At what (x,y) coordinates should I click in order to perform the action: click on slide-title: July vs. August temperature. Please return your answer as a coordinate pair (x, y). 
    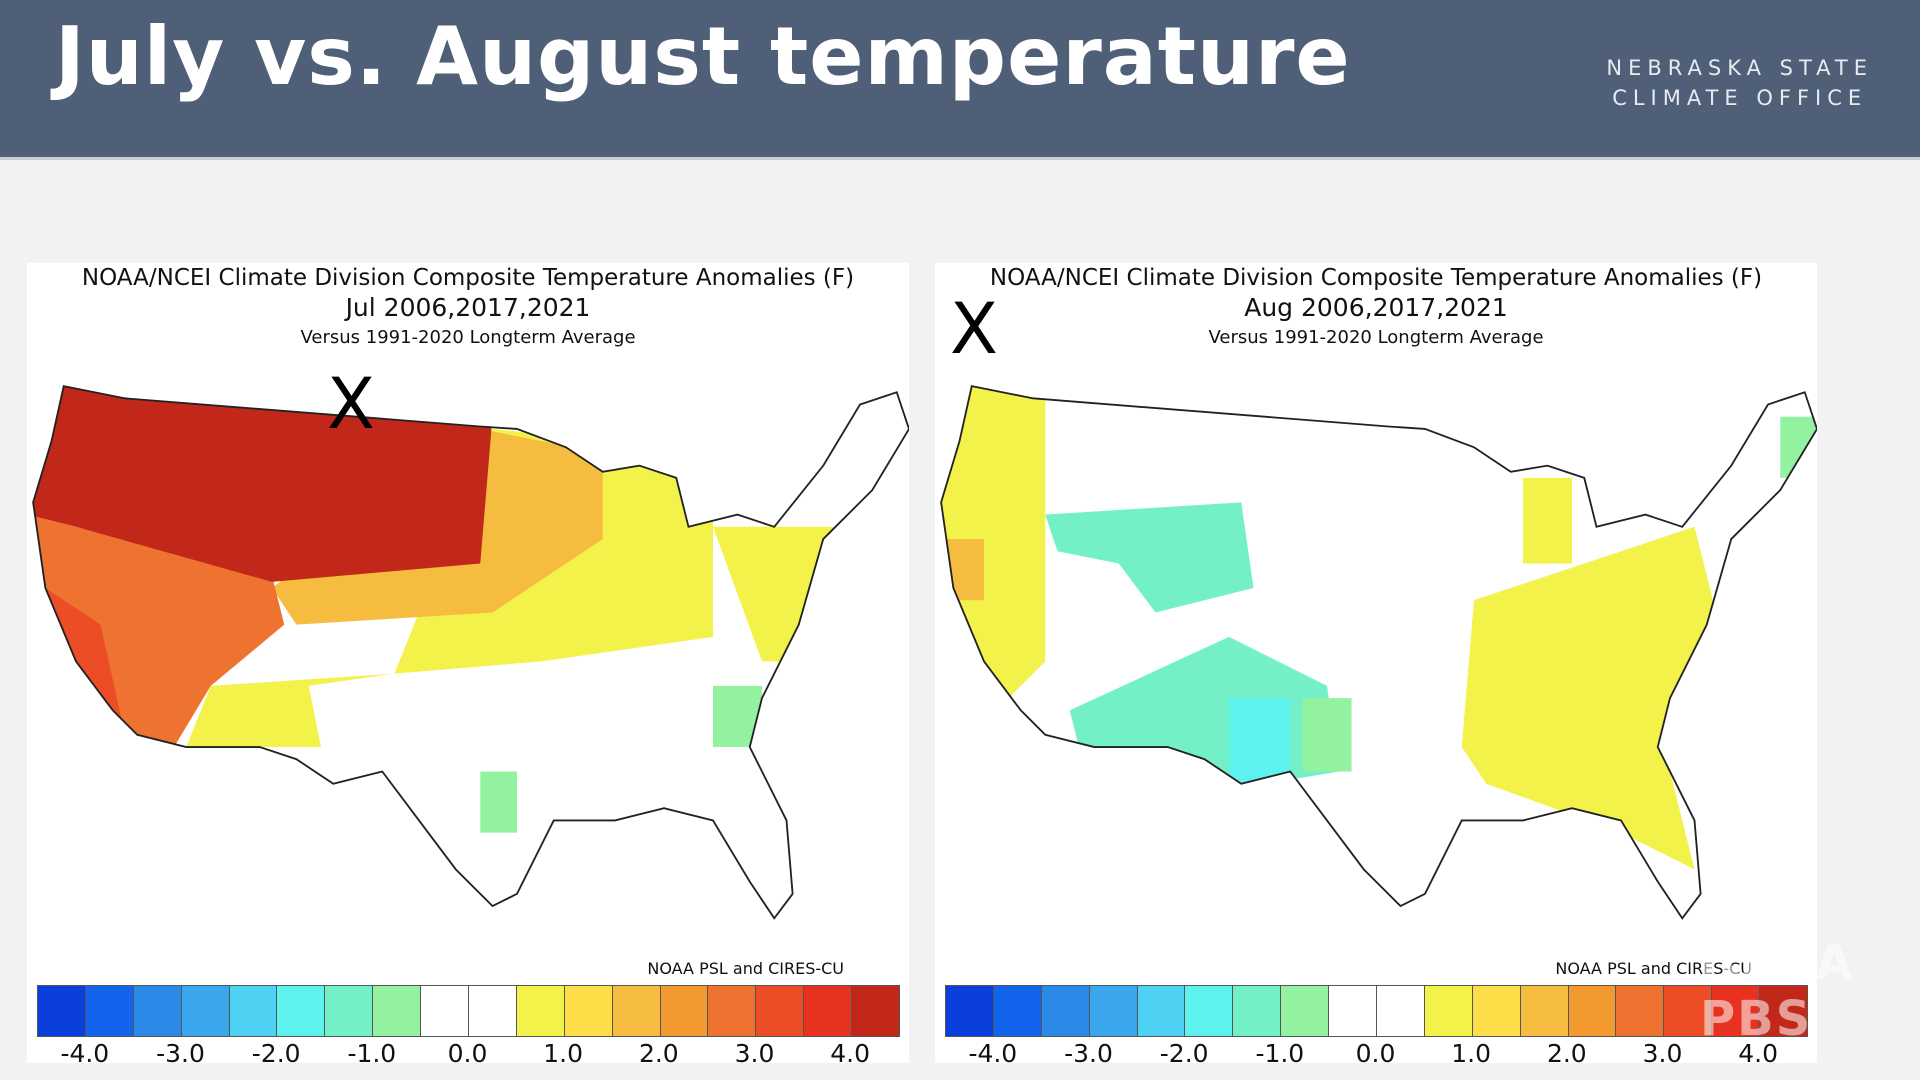
    Looking at the image, I should click on (703, 56).